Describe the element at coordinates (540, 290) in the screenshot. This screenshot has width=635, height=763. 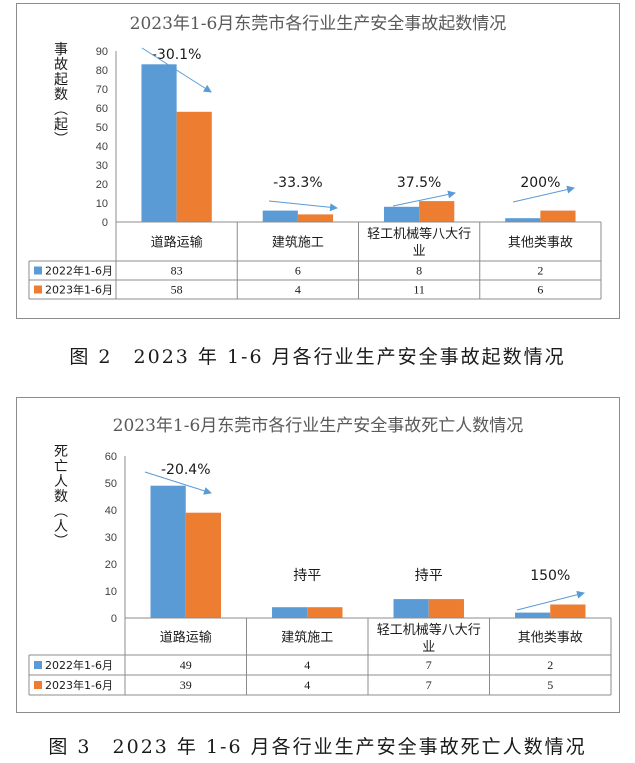
I see `table-value-1-3: 6` at that location.